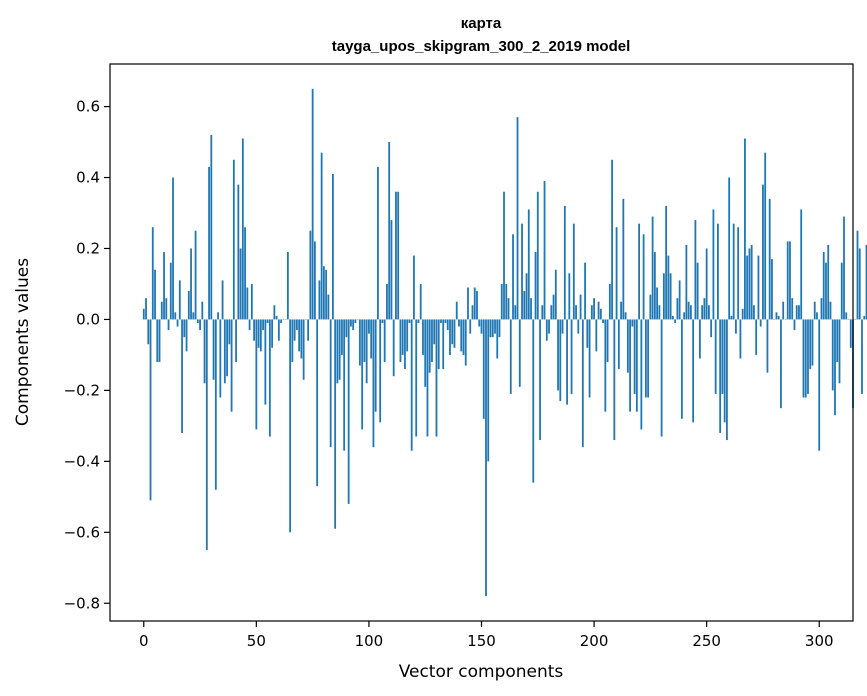  I want to click on x-tick-label: 50, so click(256, 641).